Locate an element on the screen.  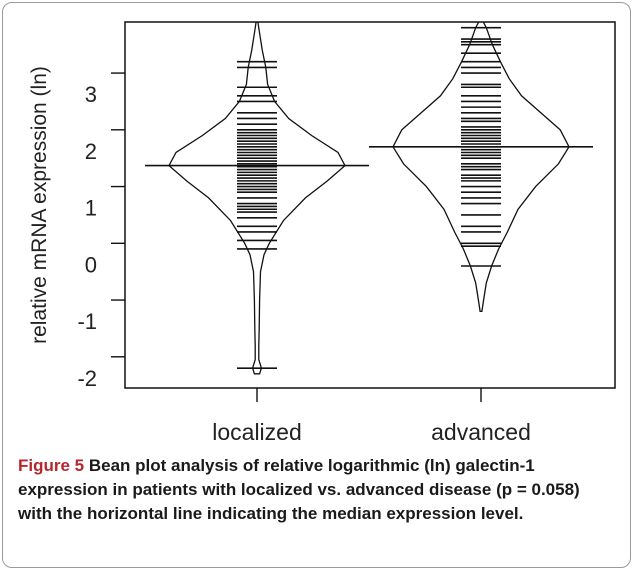
x-tick-label-localized: localized is located at coordinates (257, 432).